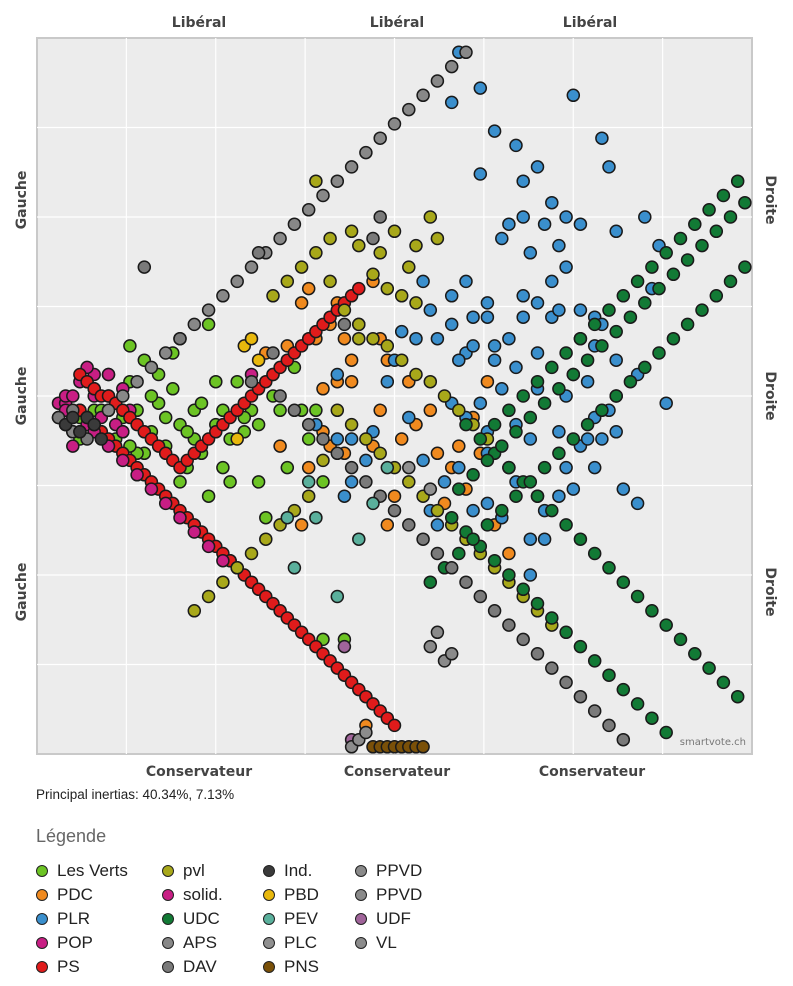 Image resolution: width=793 pixels, height=986 pixels. I want to click on legend-item: solid., so click(192, 895).